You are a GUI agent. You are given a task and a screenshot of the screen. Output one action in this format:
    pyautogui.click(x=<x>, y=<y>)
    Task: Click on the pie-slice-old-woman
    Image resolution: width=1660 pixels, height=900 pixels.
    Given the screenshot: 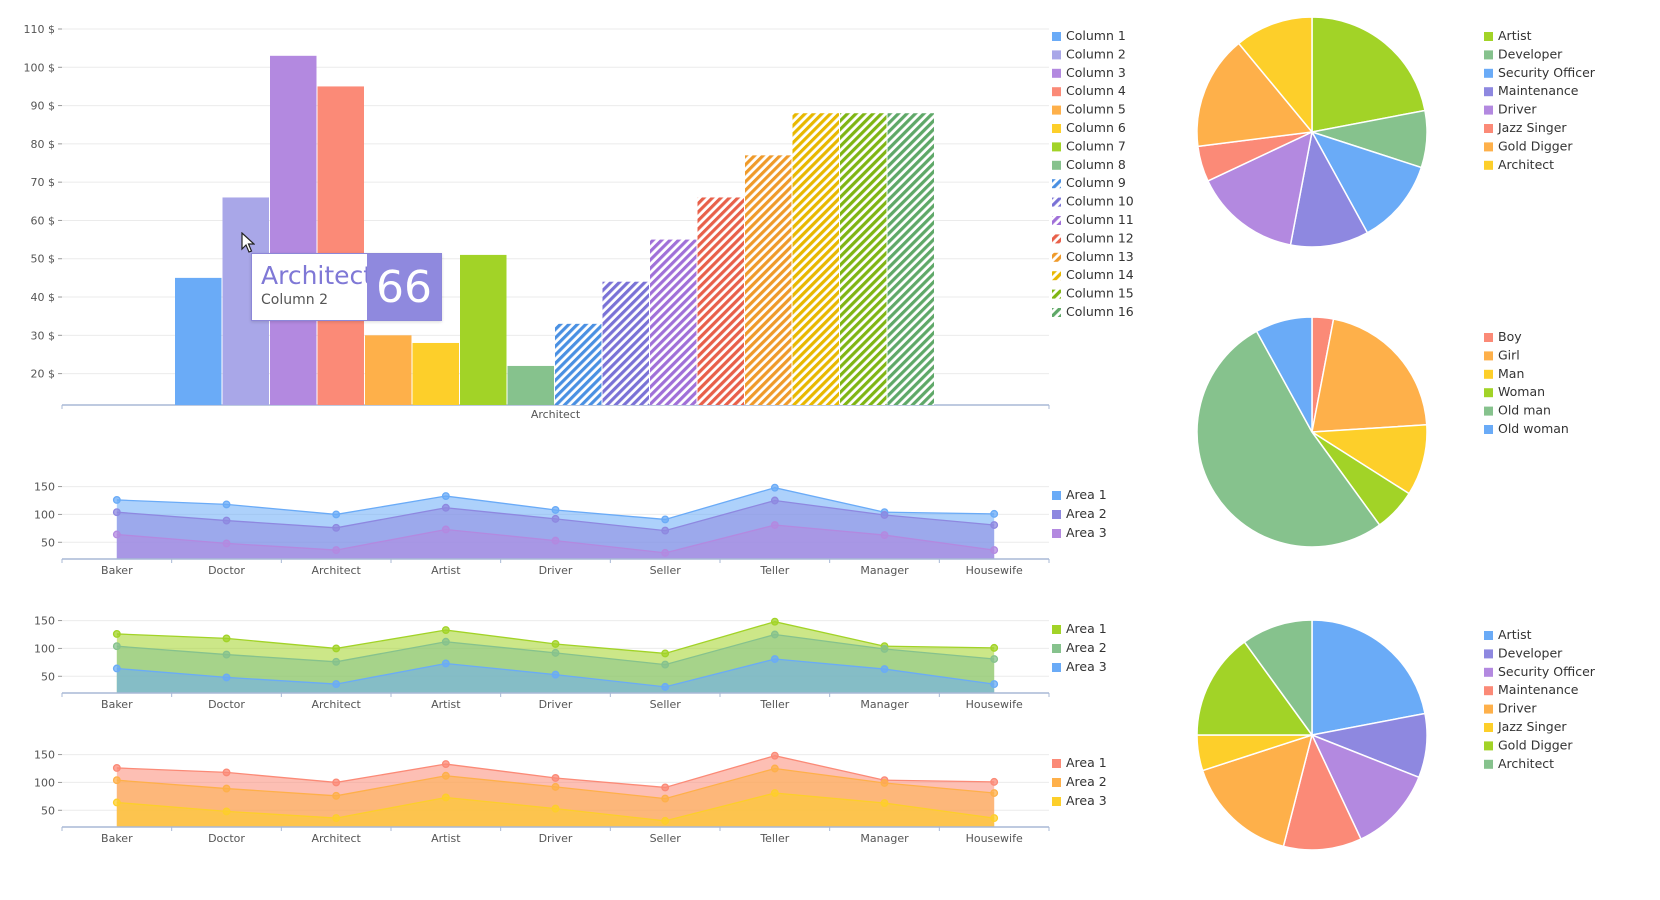 What is the action you would take?
    pyautogui.click(x=1284, y=374)
    